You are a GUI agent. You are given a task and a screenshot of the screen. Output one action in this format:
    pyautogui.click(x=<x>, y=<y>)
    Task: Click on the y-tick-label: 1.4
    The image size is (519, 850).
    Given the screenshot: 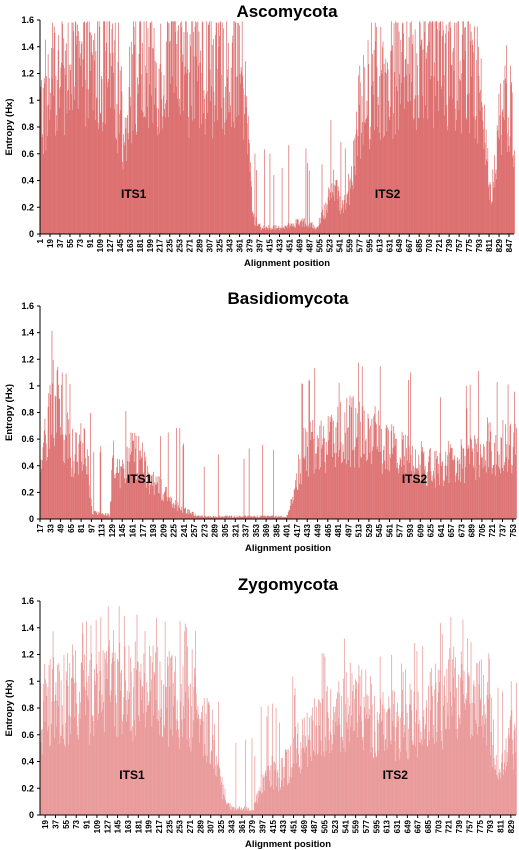 What is the action you would take?
    pyautogui.click(x=27, y=333)
    